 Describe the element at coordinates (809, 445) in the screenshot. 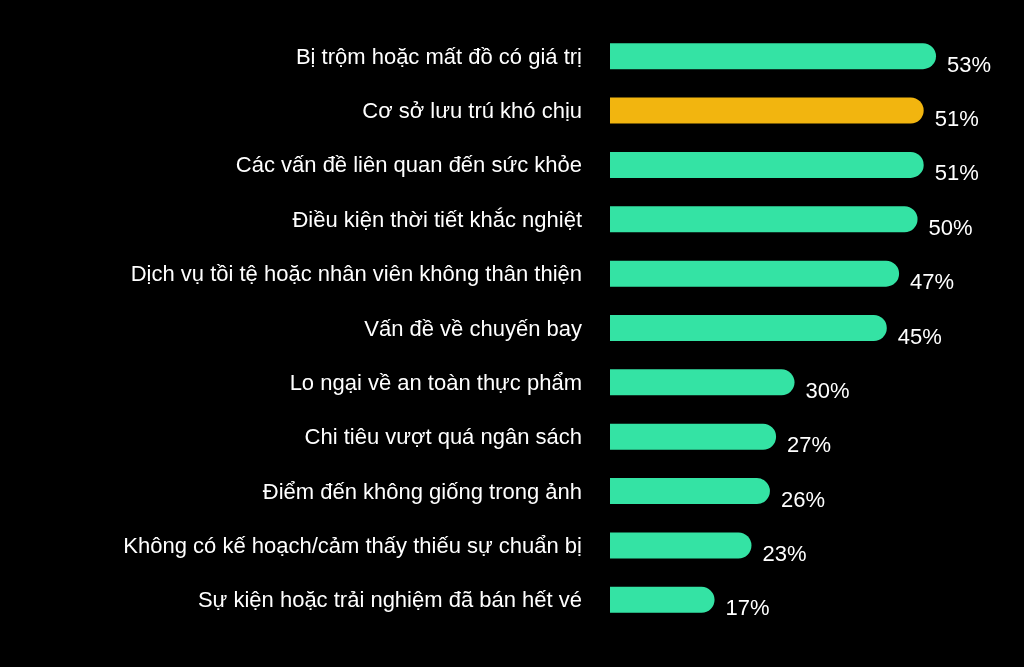

I see `data-label: 27%` at that location.